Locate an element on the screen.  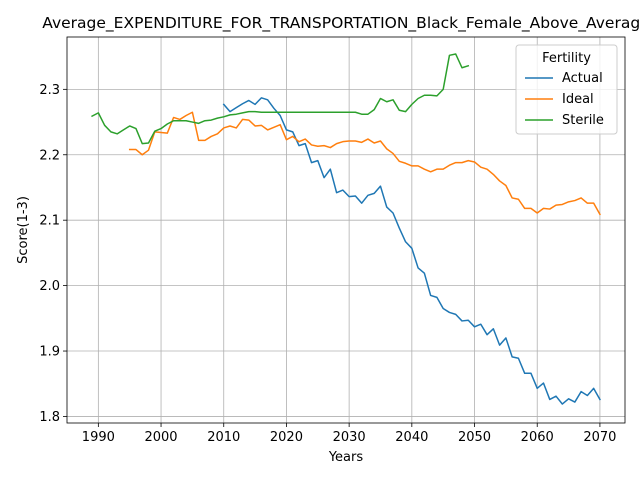
x-tick-label: 2060 is located at coordinates (537, 437).